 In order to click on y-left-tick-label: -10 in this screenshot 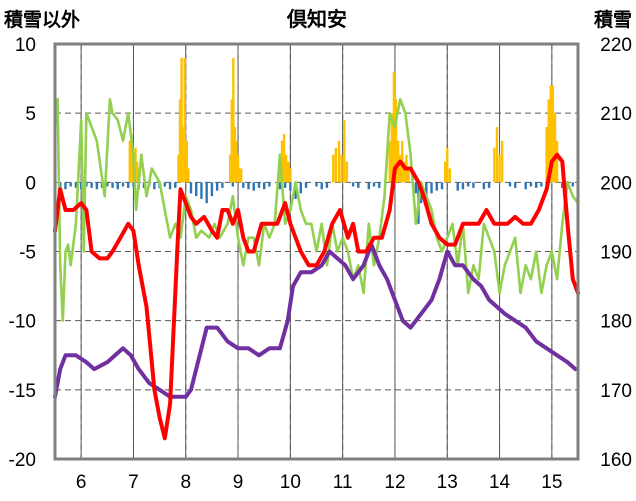, I will do `click(22, 322)`.